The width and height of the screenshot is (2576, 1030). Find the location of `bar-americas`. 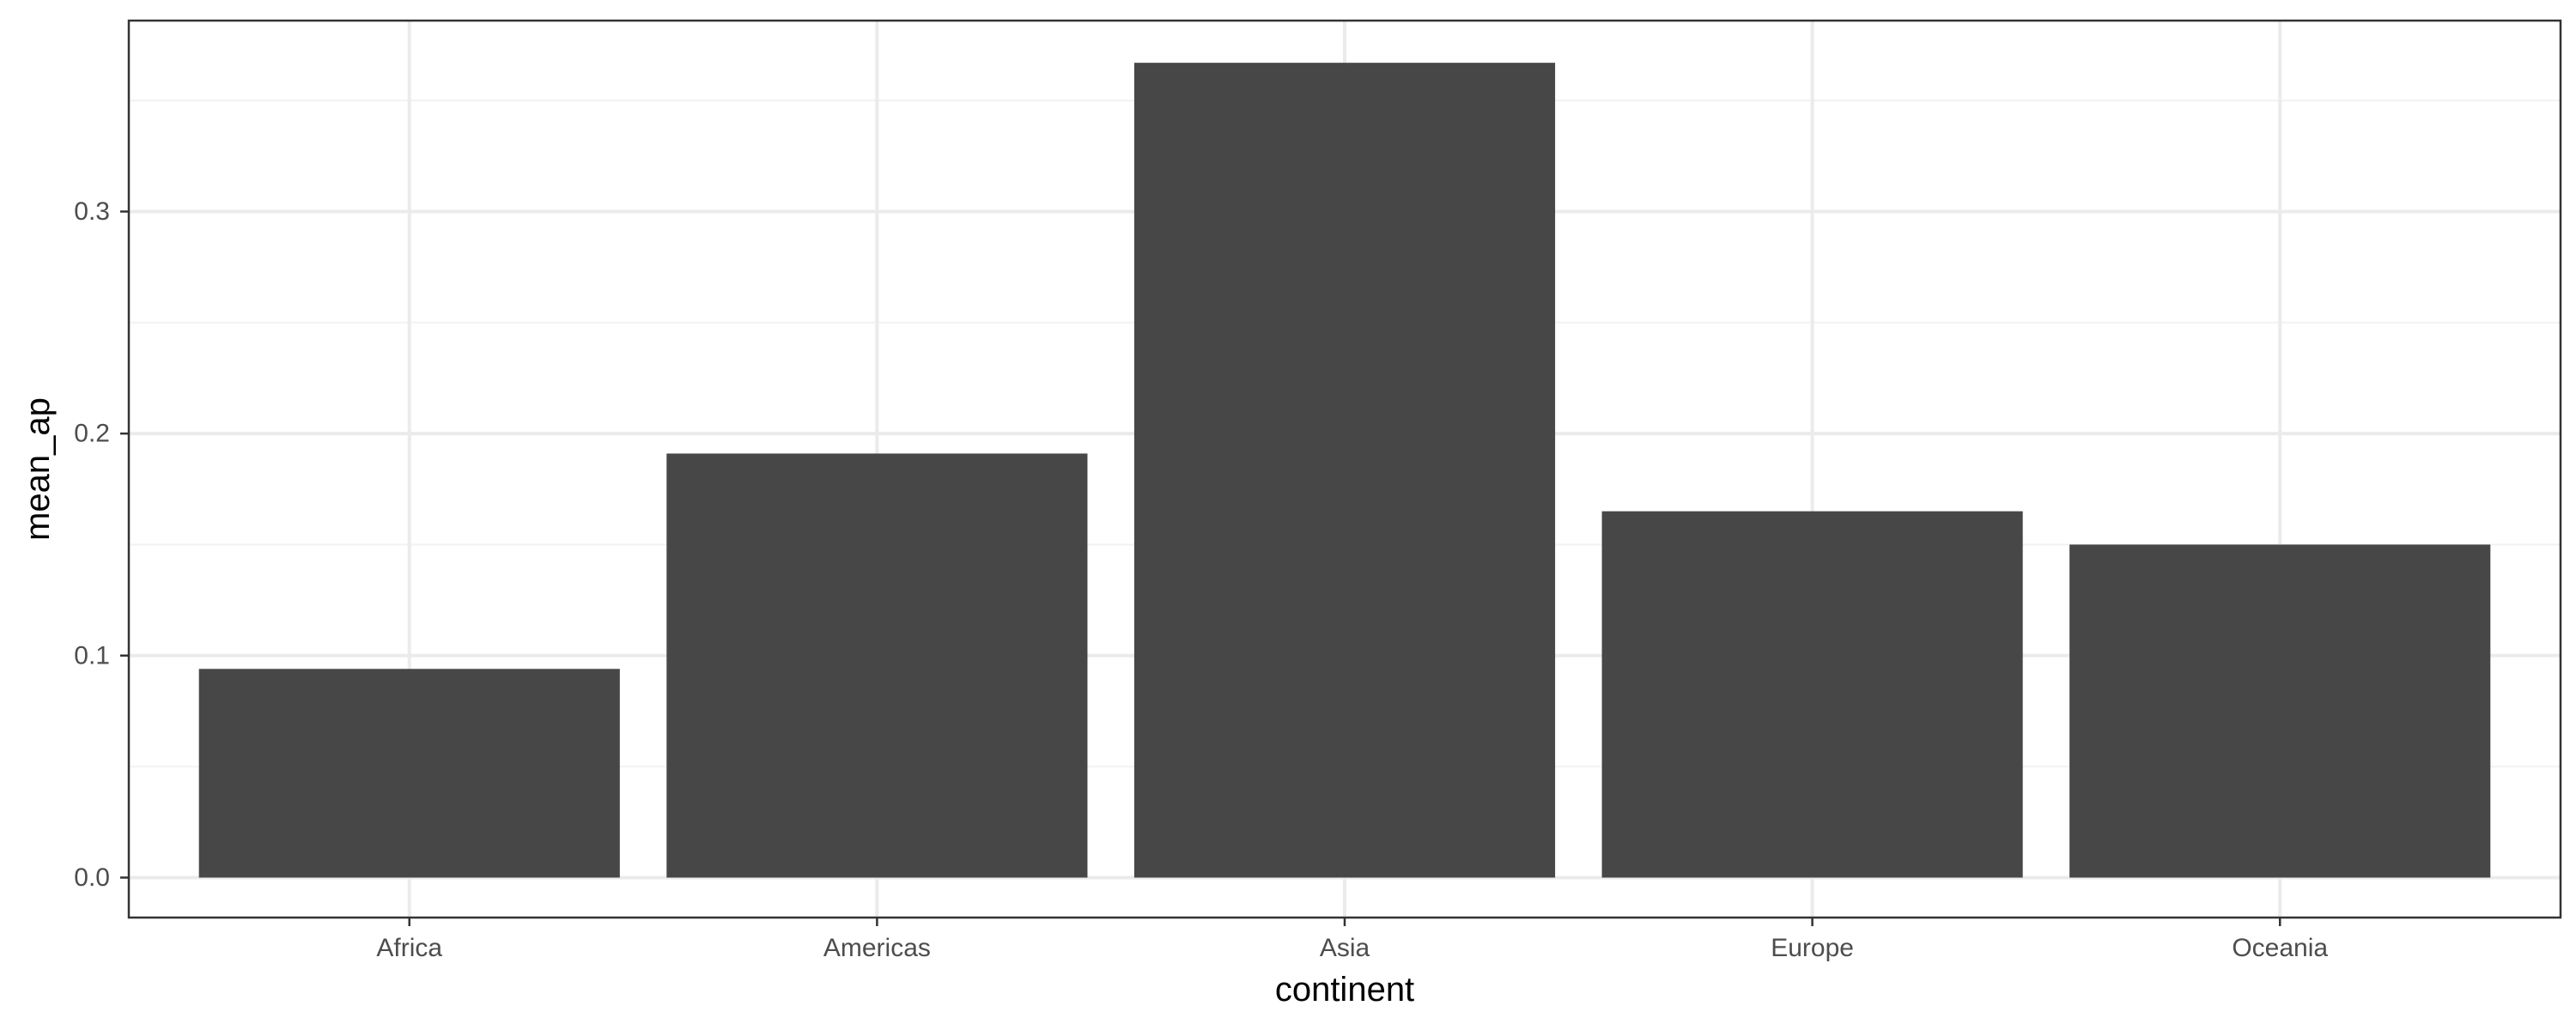

bar-americas is located at coordinates (877, 665).